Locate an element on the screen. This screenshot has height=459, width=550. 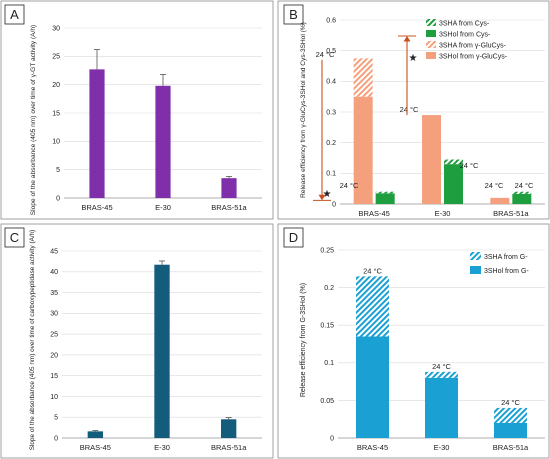
panel-b-legend-label: 3SHA from Cys- is located at coordinates (464, 24).